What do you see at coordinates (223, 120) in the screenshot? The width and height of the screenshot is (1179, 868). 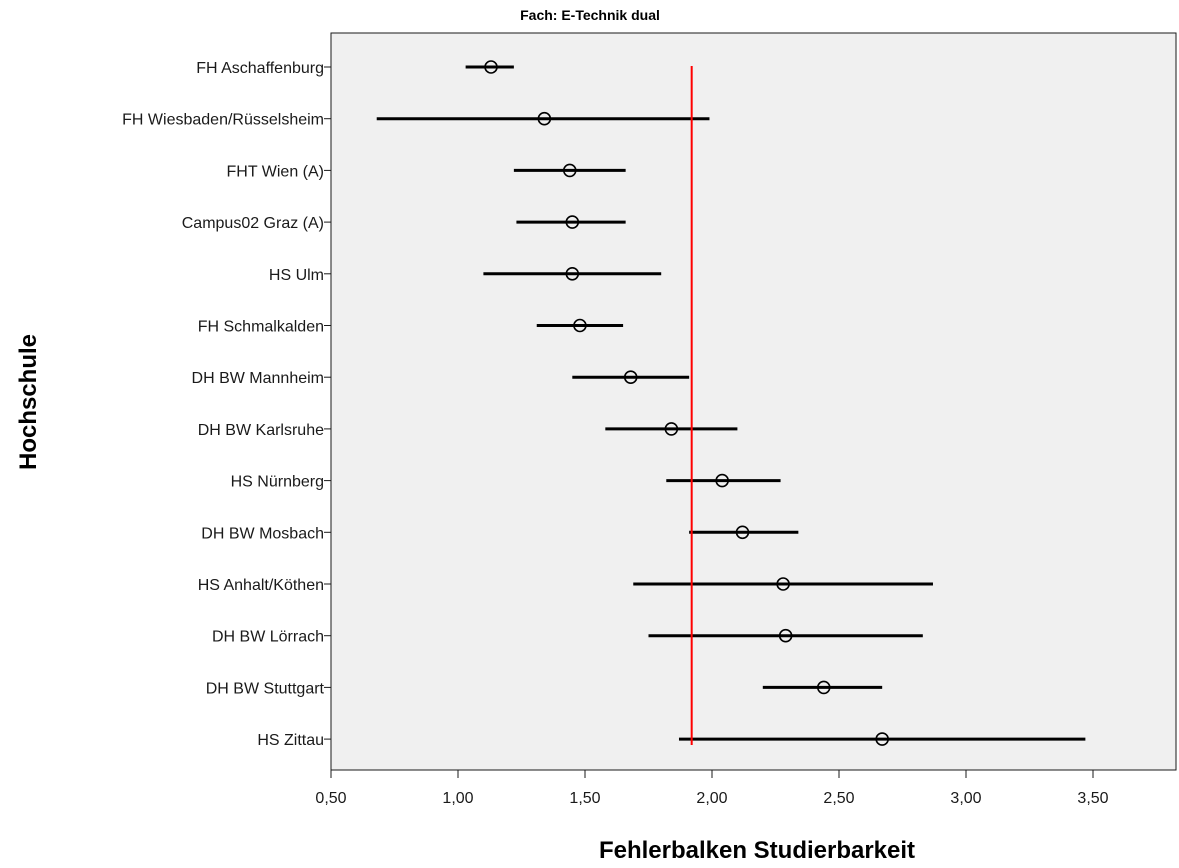 I see `y-tick-label: FH Wiesbaden/Rüsselsheim` at bounding box center [223, 120].